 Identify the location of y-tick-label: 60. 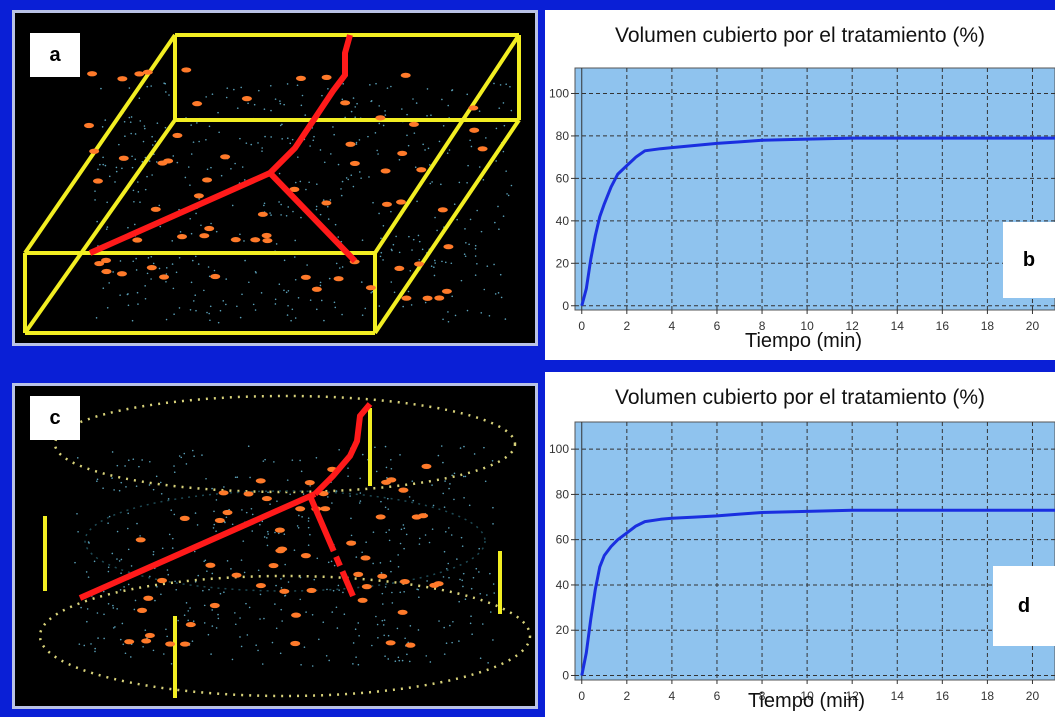
(563, 178).